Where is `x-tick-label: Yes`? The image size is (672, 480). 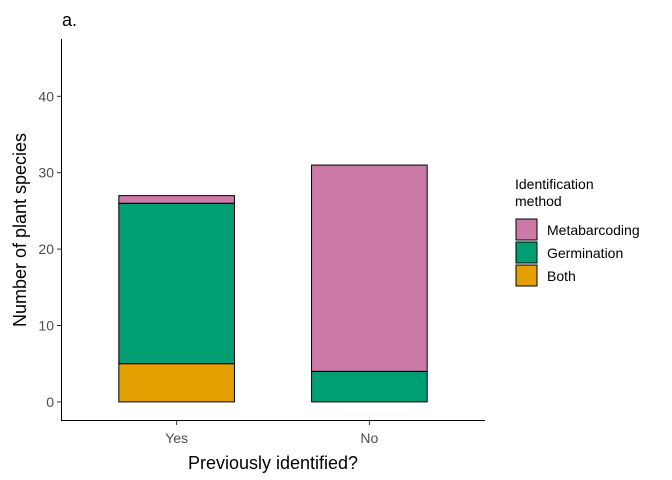 x-tick-label: Yes is located at coordinates (176, 438).